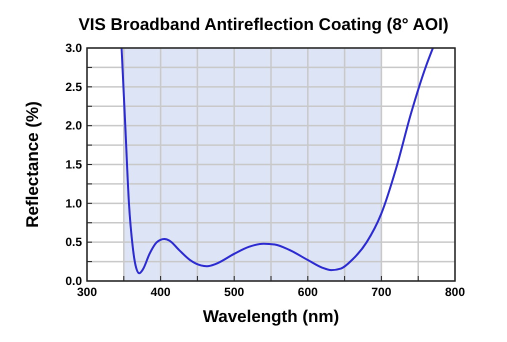 The image size is (507, 342). What do you see at coordinates (73, 125) in the screenshot?
I see `y-tick-label: 2.0` at bounding box center [73, 125].